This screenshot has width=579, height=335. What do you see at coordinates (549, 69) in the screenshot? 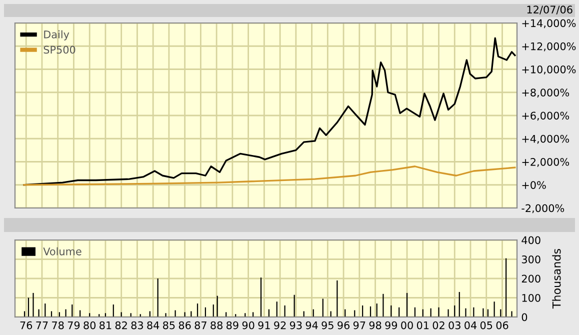
I see `y-tick-label: +10,000%` at bounding box center [549, 69].